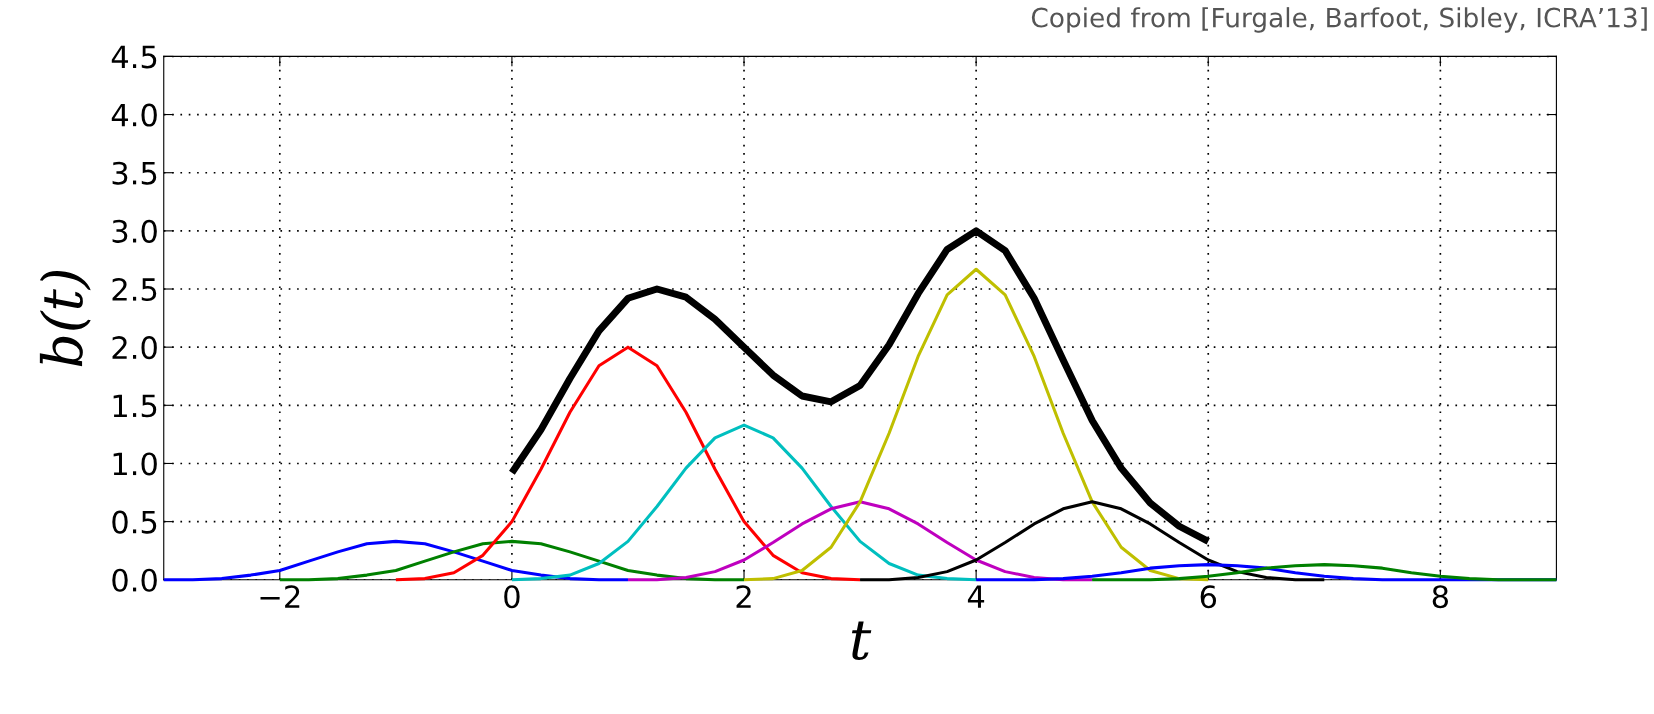 This screenshot has height=714, width=1654. What do you see at coordinates (976, 596) in the screenshot?
I see `x-tick-label: 4` at bounding box center [976, 596].